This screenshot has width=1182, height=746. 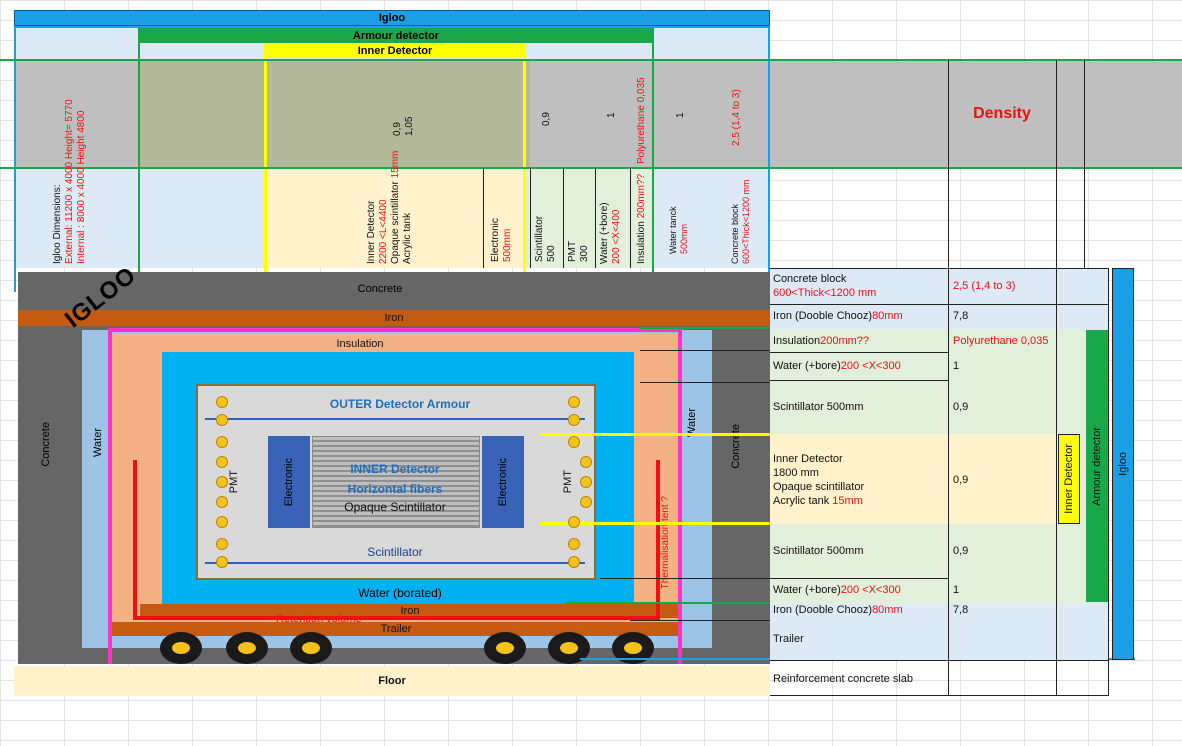 I want to click on electronic-desc: Electronic 500mm, so click(x=502, y=229).